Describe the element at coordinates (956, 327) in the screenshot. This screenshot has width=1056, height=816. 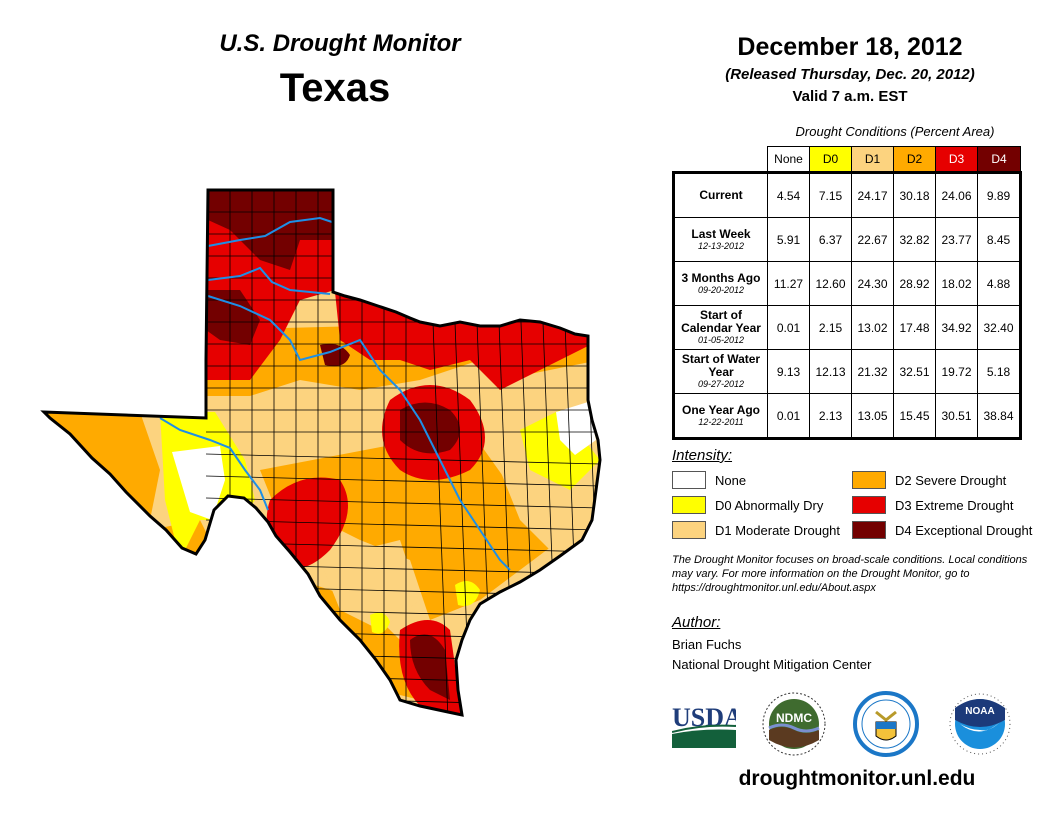
I see `cell-d3: 34.92` at that location.